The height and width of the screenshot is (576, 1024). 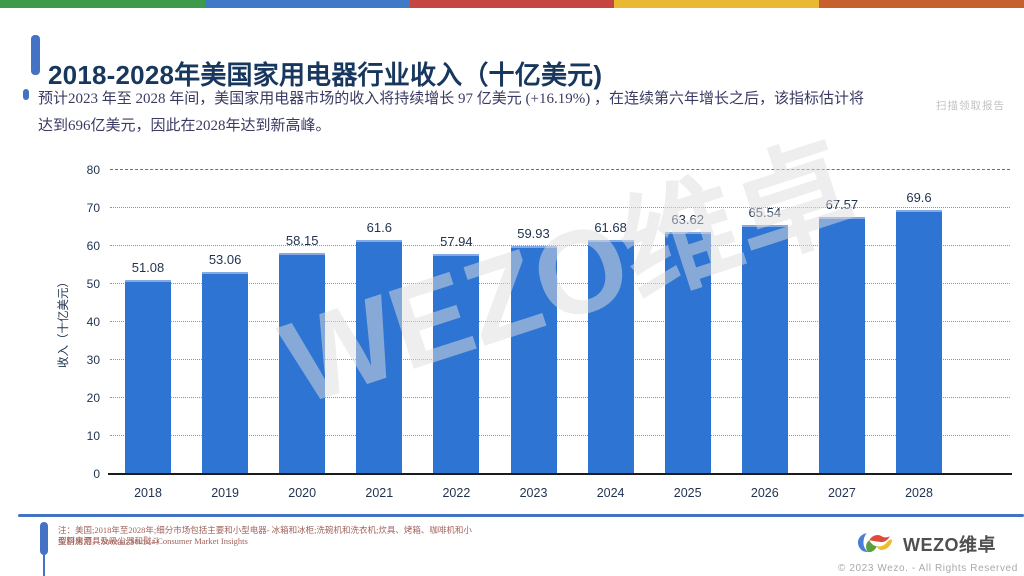 I want to click on bar-value-2027: 67.57, so click(x=842, y=205).